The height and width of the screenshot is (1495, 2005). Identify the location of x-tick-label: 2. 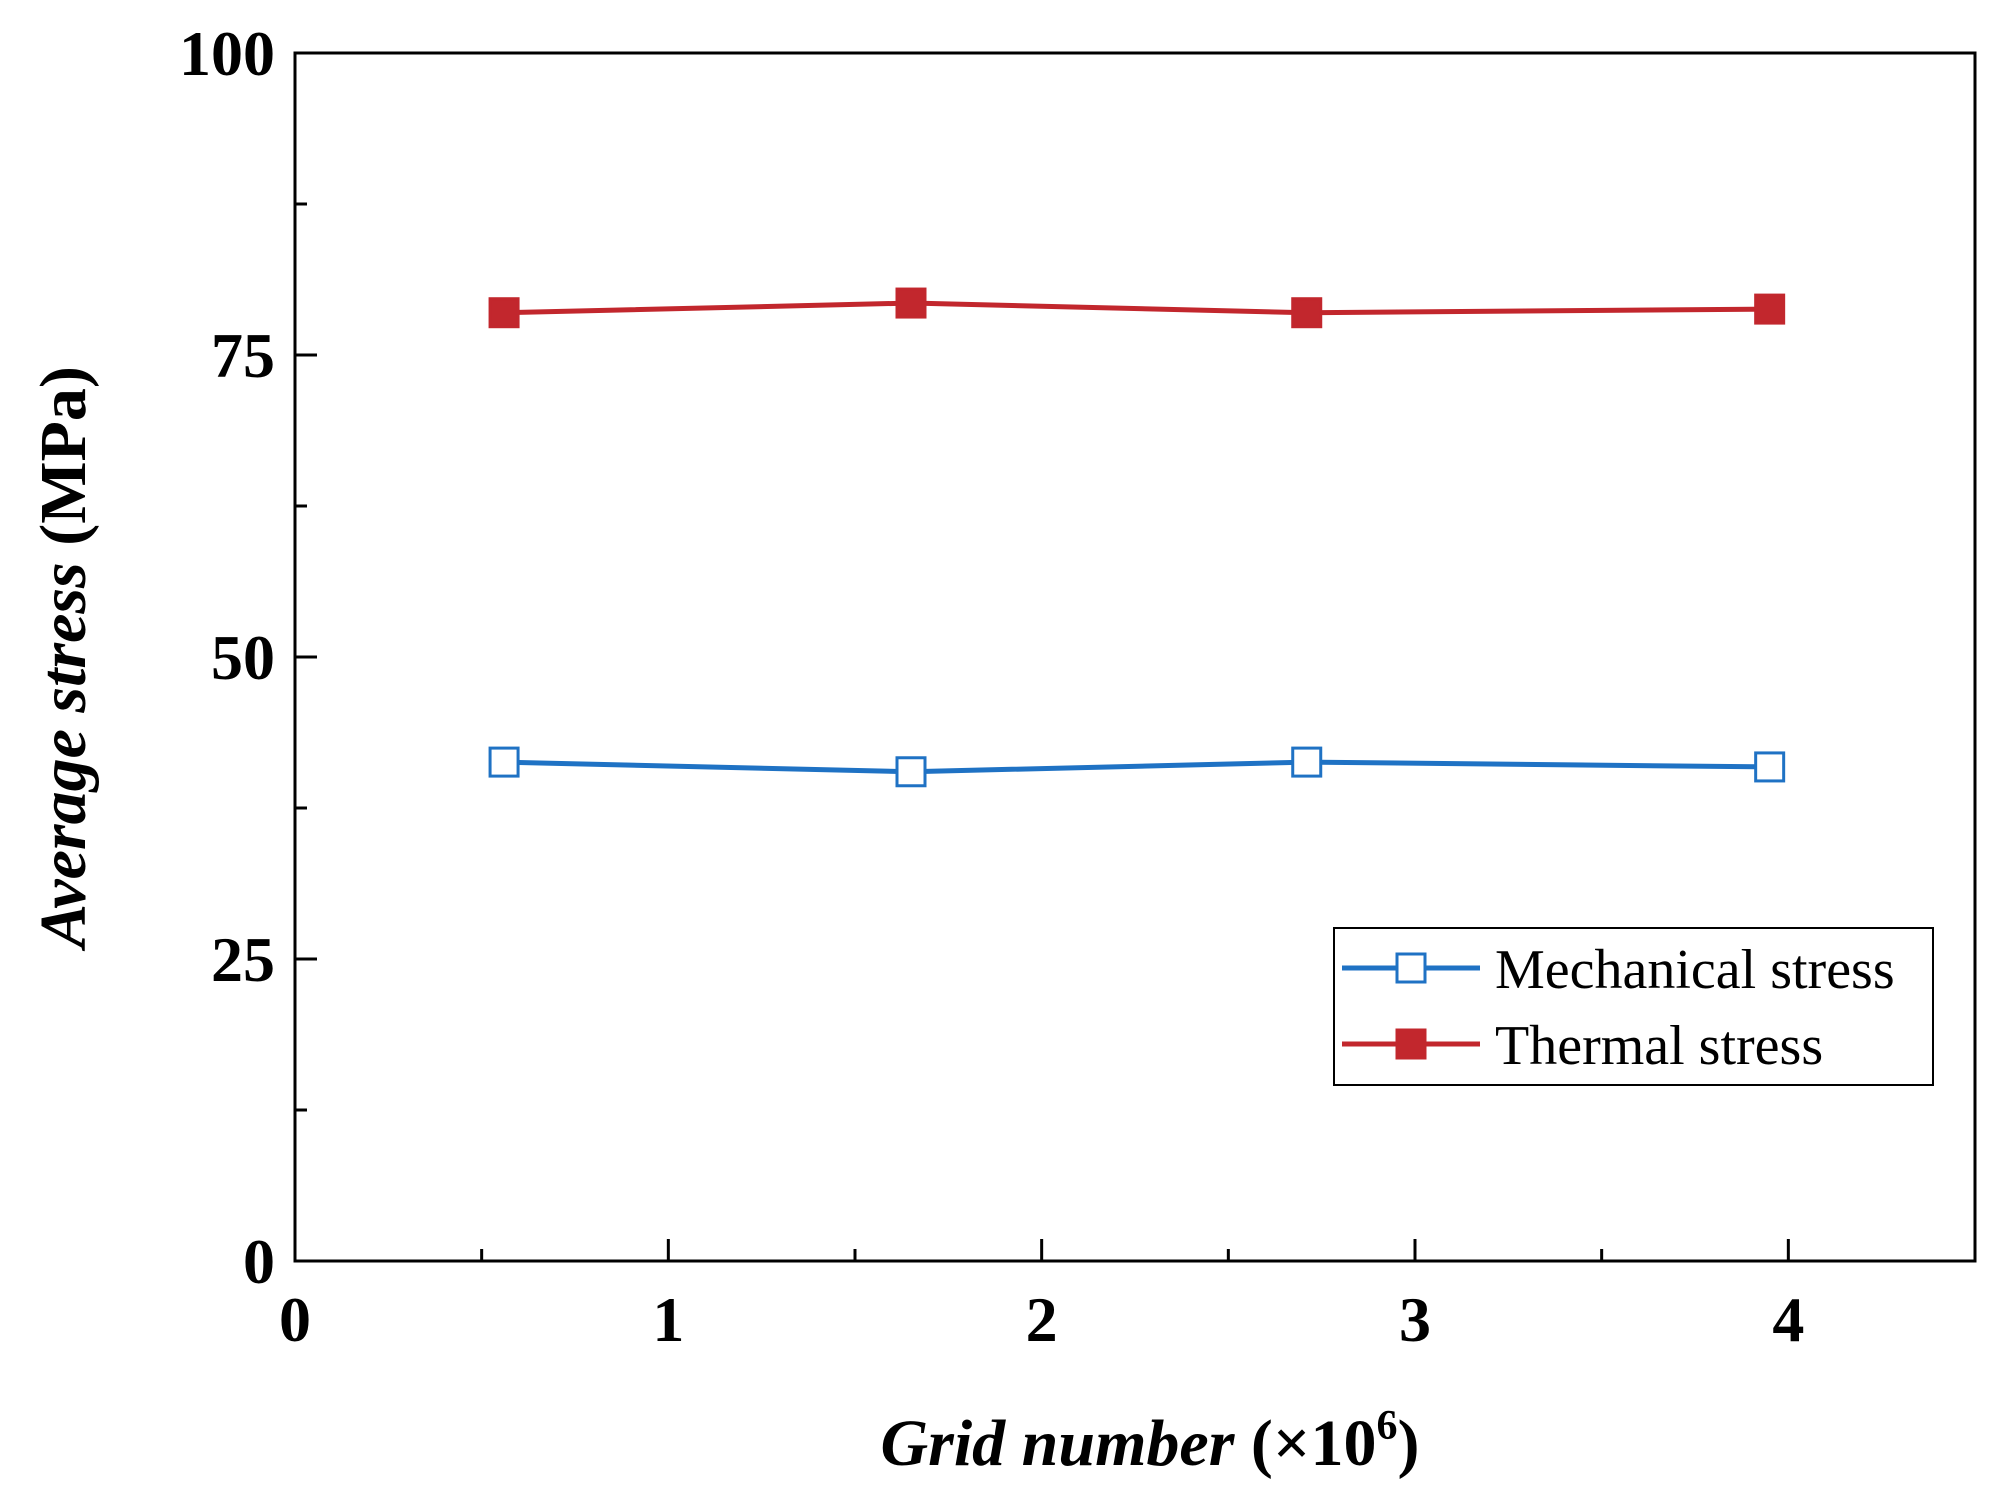
(1042, 1319).